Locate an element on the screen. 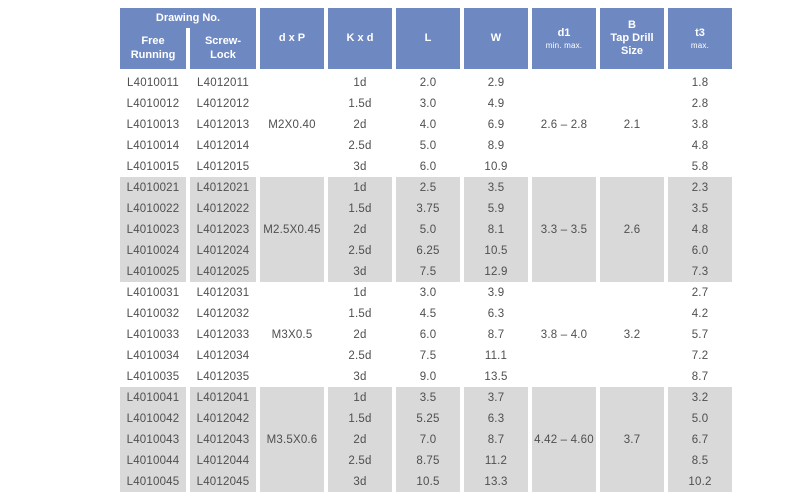 The width and height of the screenshot is (790, 497). cell-free-running: L4010043 is located at coordinates (153, 439).